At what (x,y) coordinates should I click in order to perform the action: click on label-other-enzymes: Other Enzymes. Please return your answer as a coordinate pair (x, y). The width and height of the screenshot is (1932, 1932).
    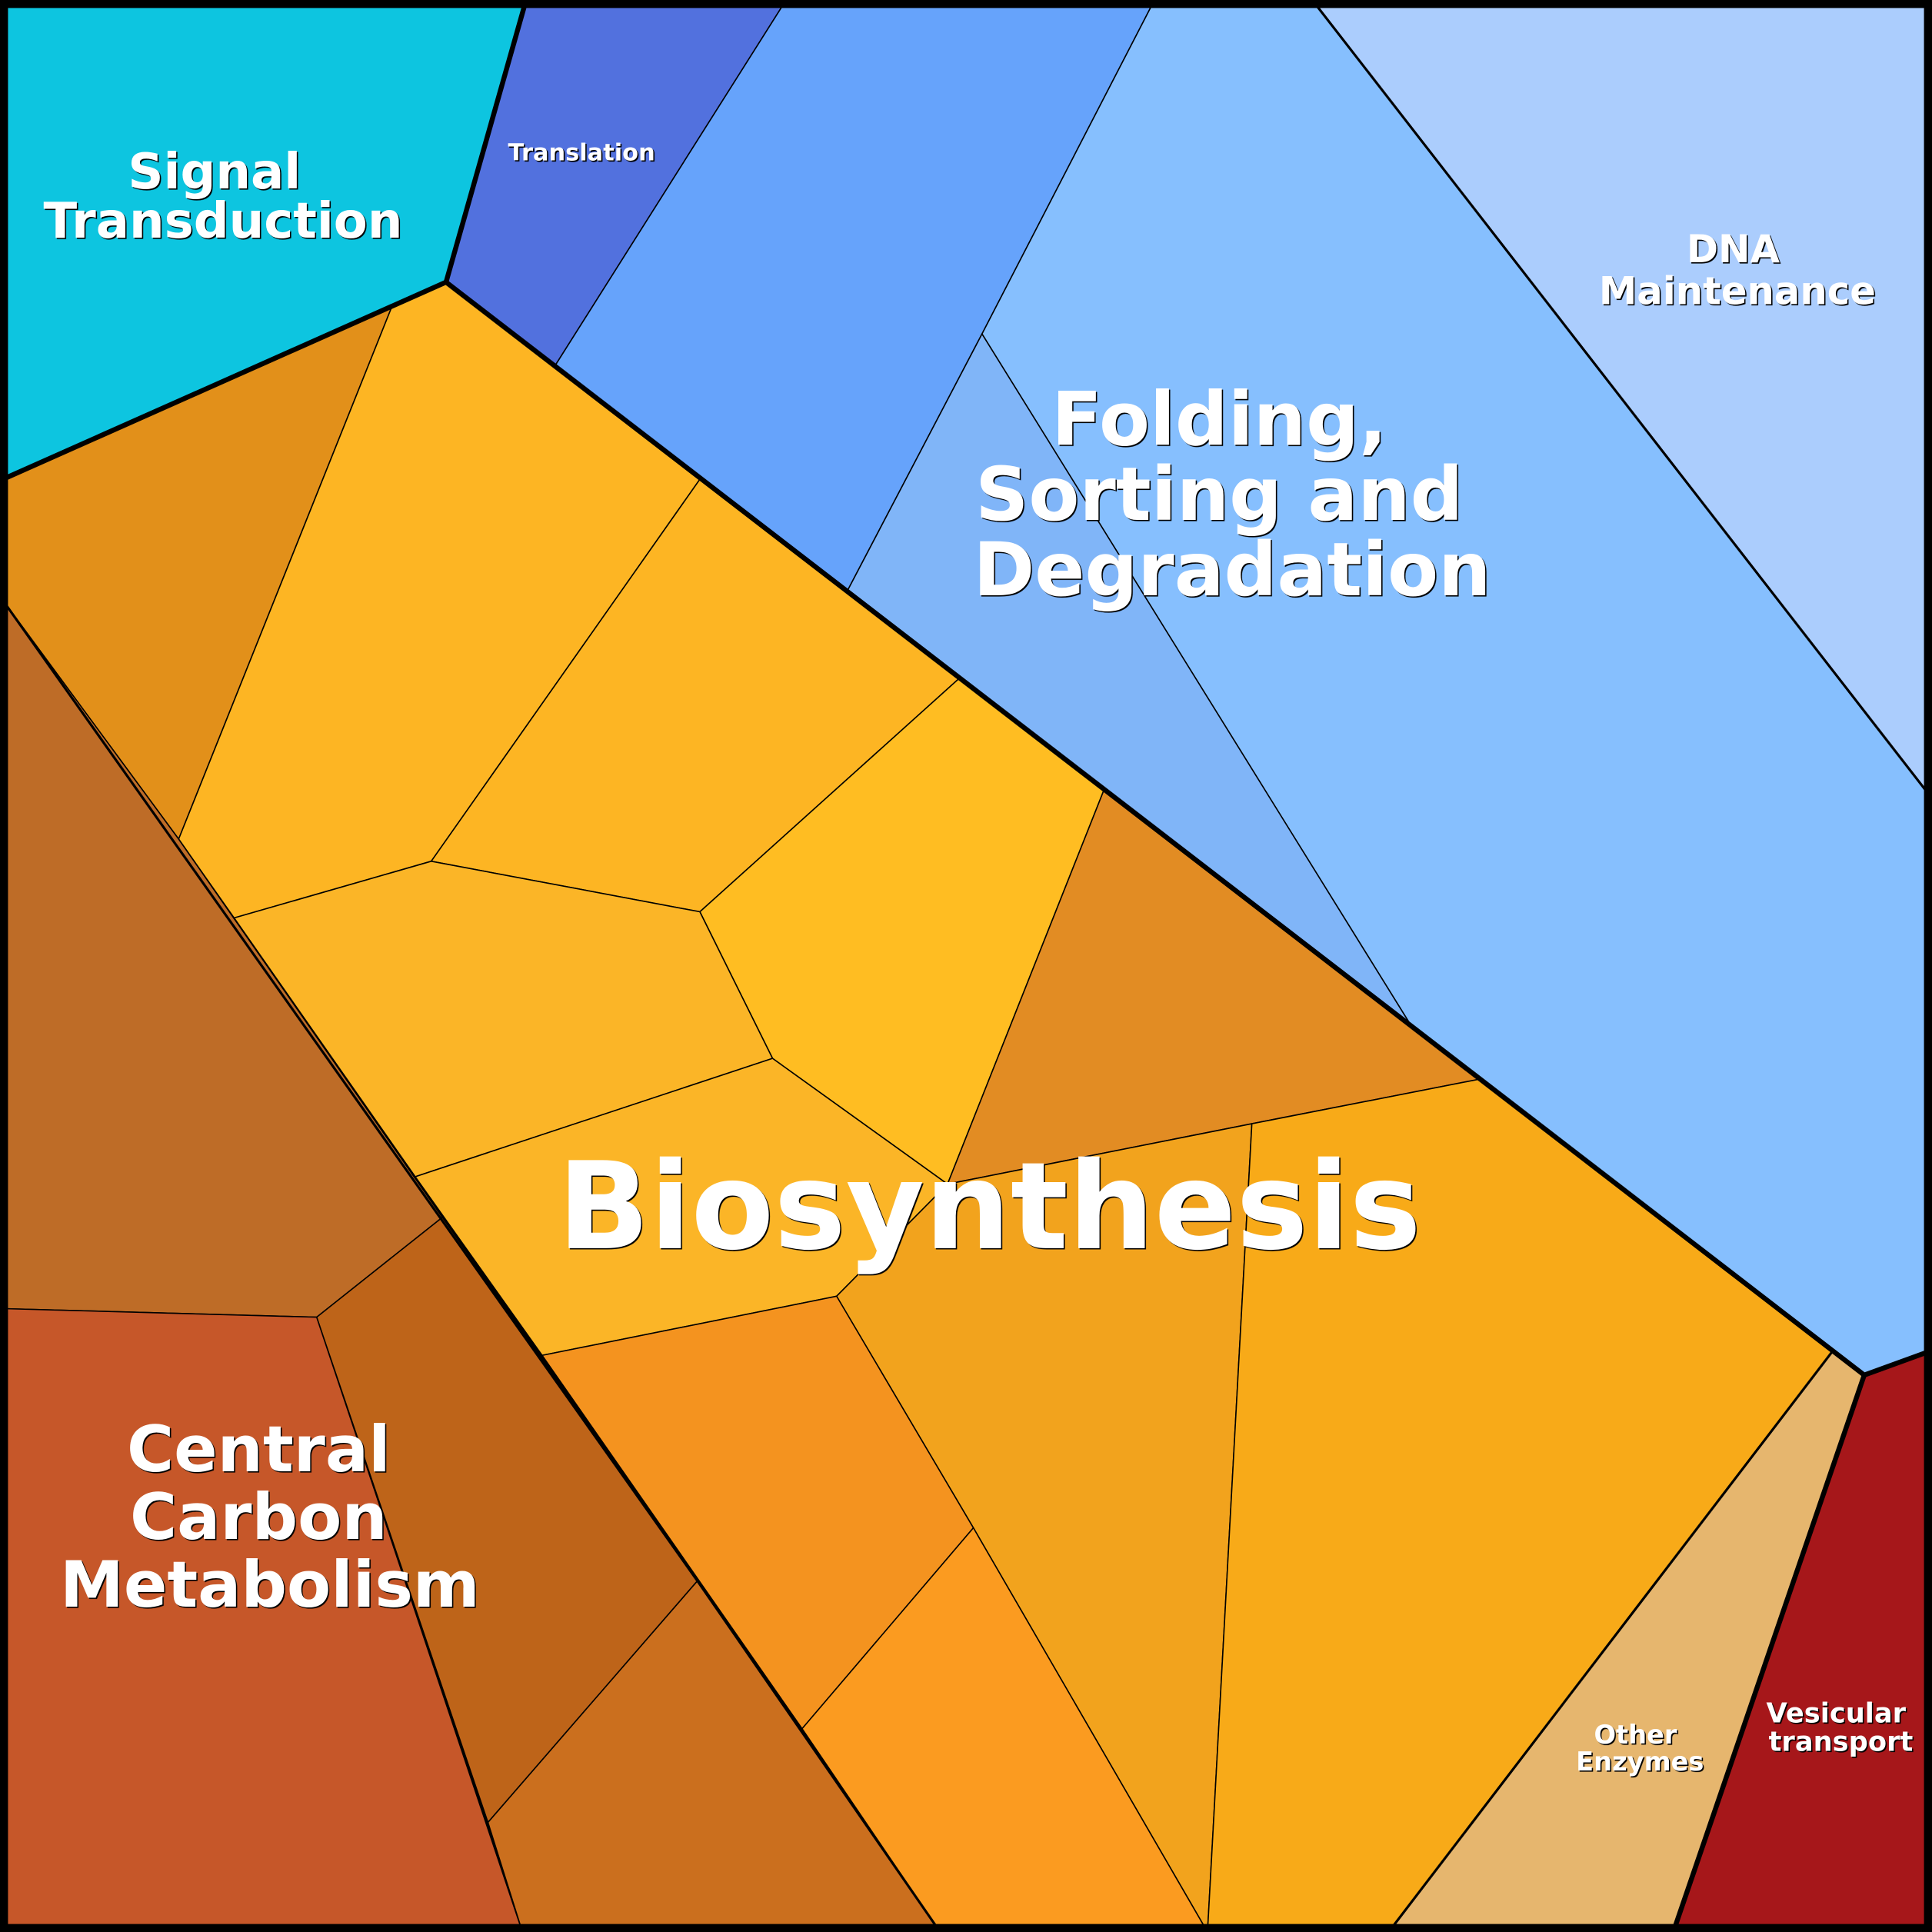
    Looking at the image, I should click on (1640, 1748).